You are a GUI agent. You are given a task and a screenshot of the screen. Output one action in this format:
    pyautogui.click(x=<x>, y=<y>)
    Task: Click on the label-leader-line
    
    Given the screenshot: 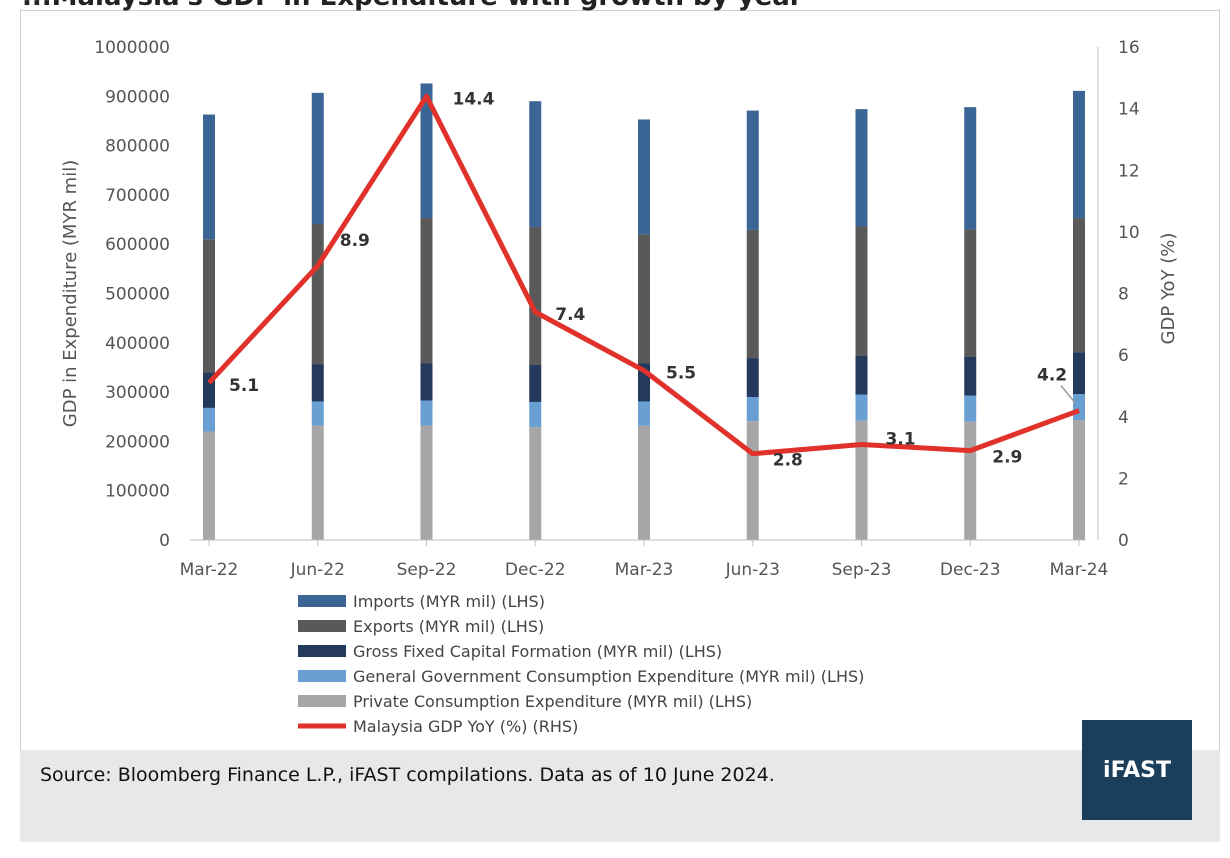 What is the action you would take?
    pyautogui.click(x=1068, y=394)
    